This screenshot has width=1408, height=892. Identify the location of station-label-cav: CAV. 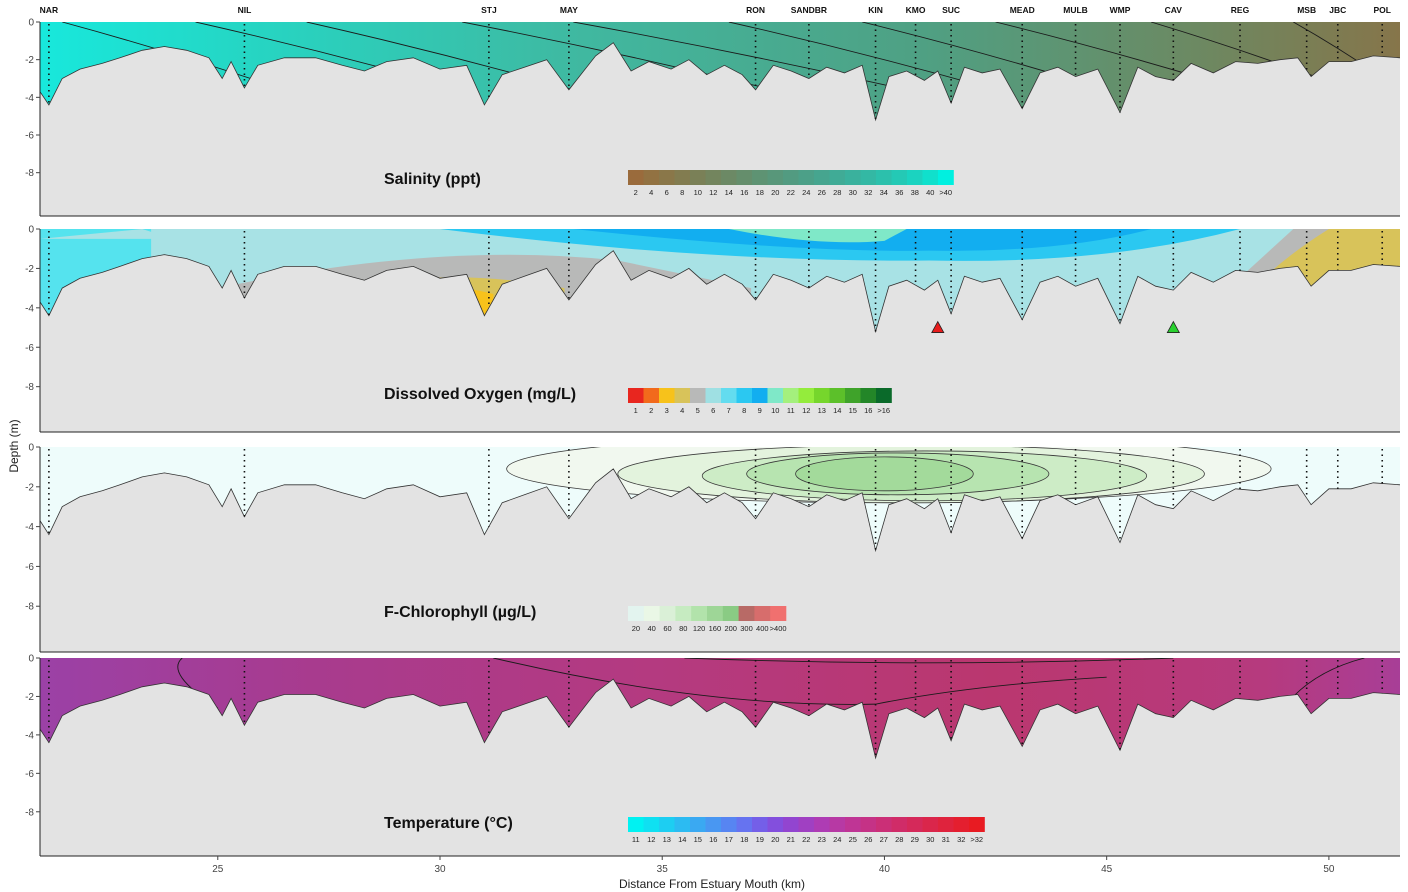
(1174, 10).